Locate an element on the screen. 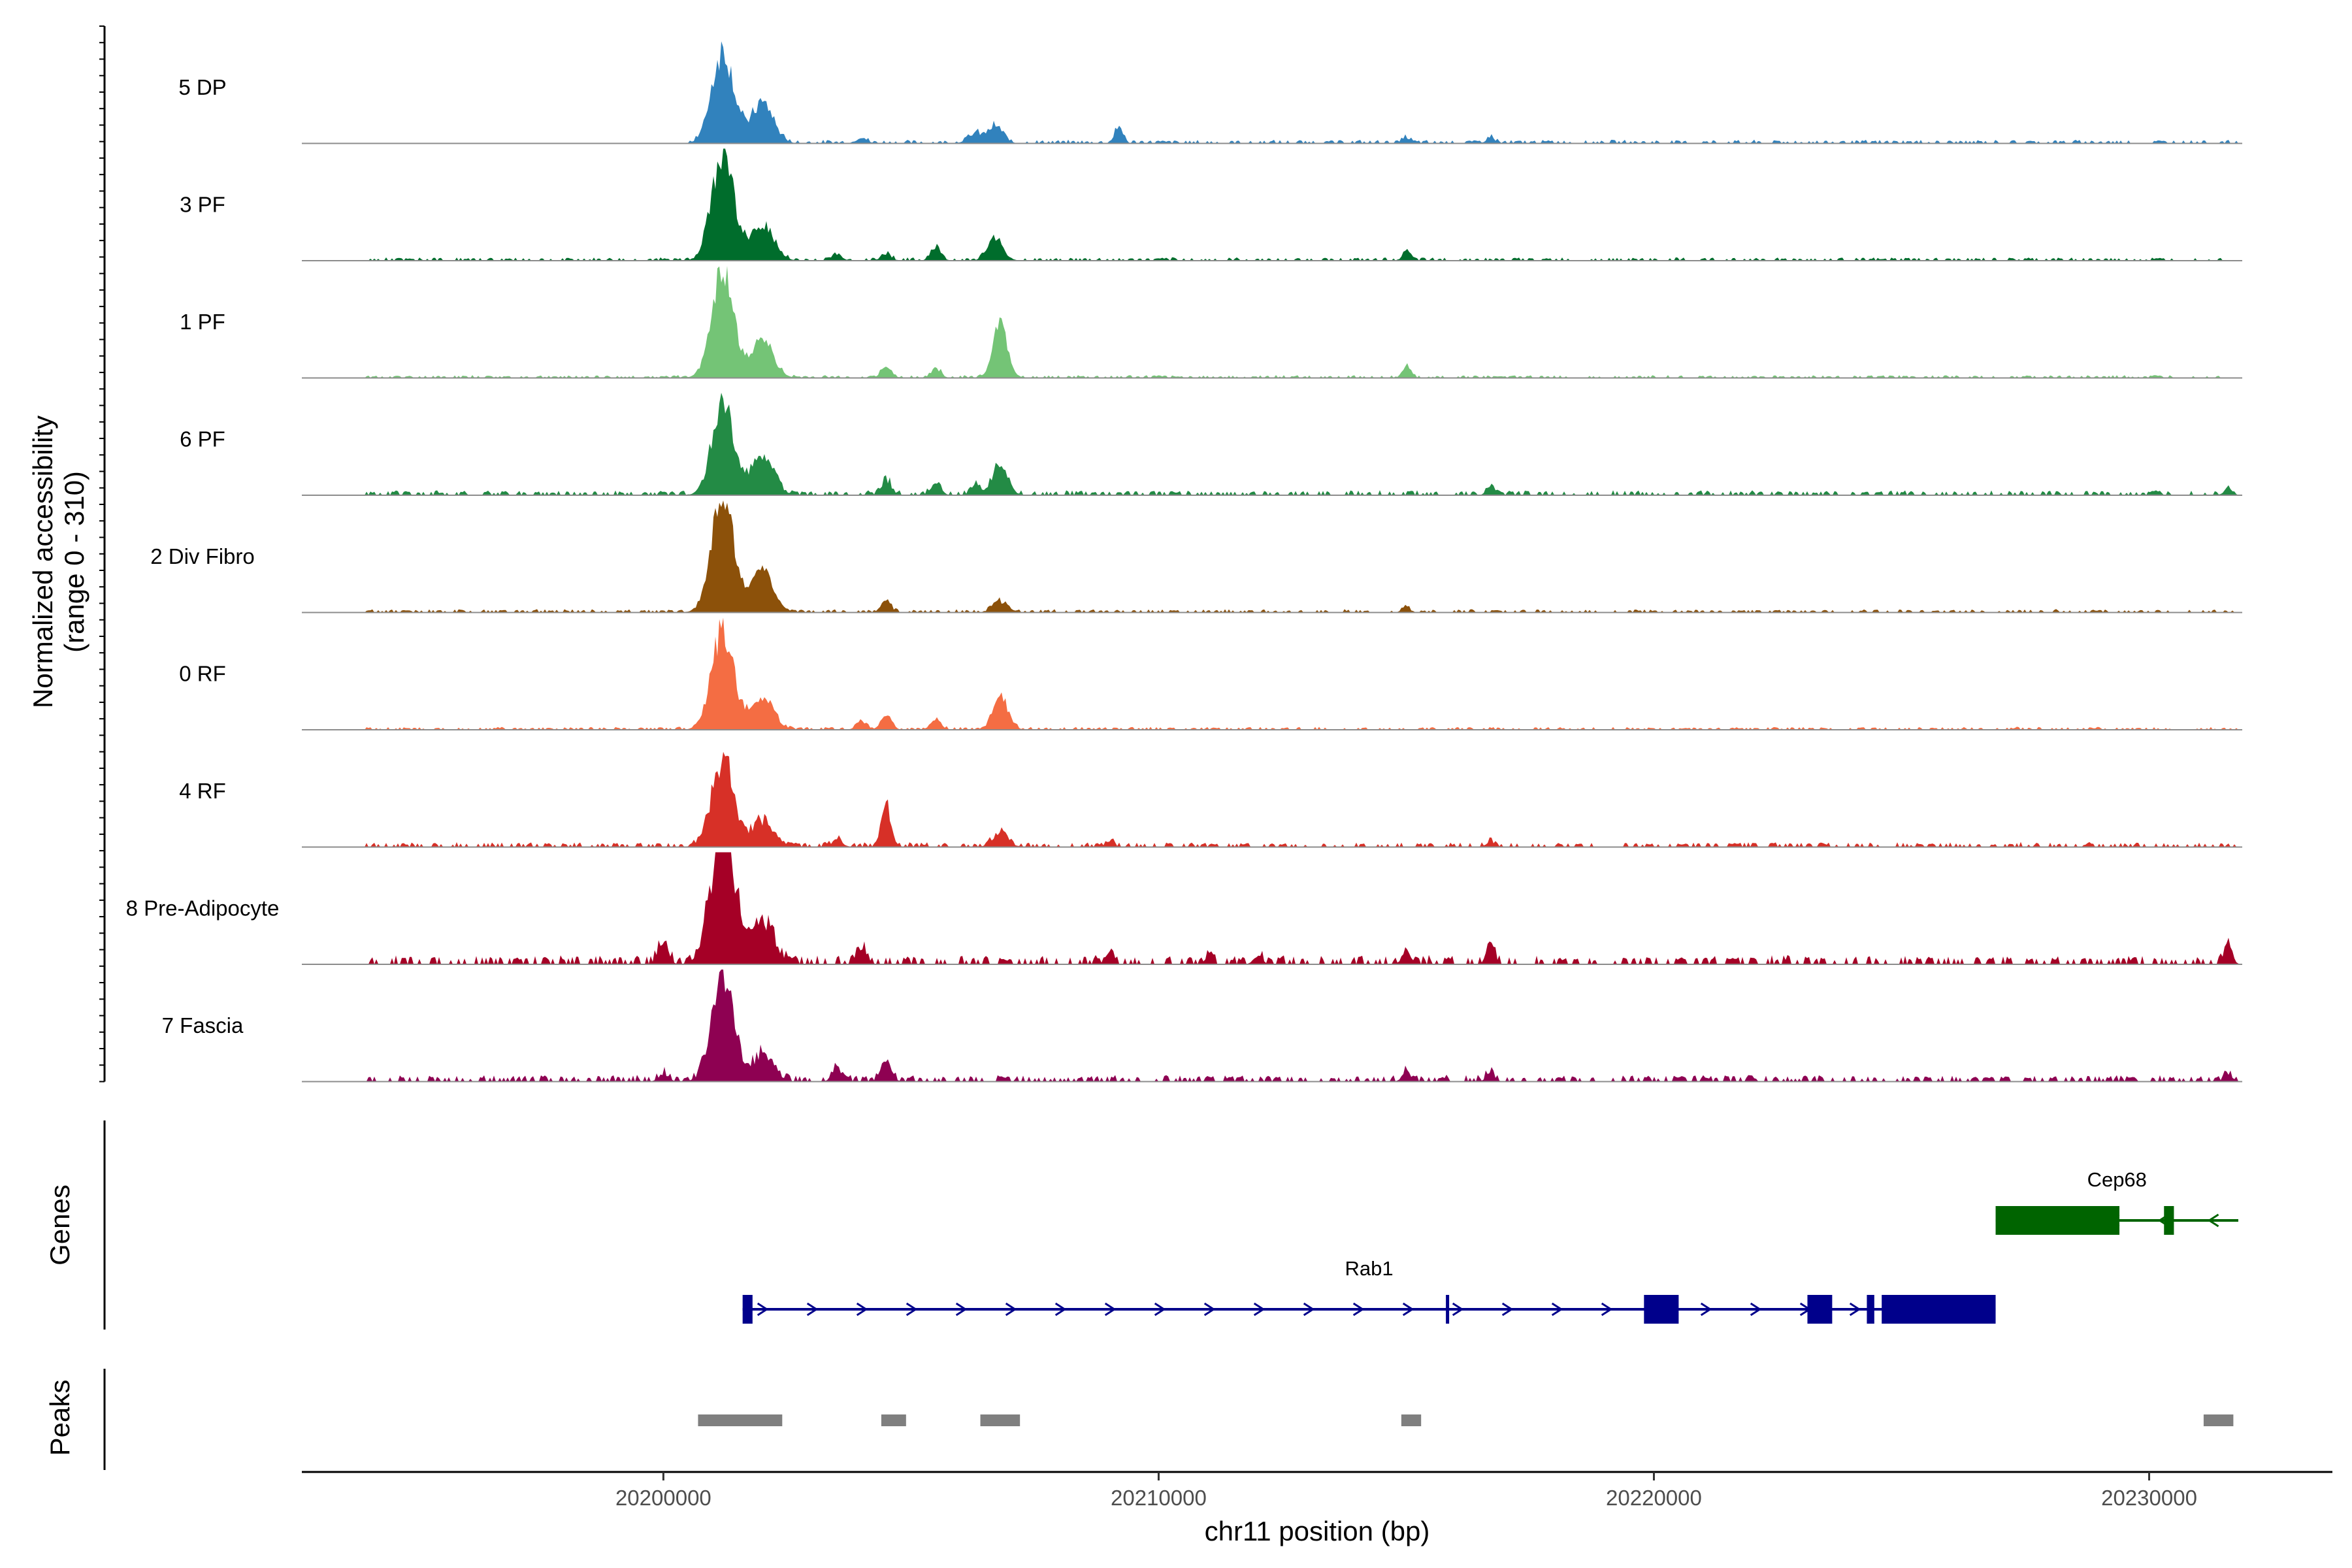  x-axis: 20200000 20210000 20220000 20230000 is located at coordinates (1317, 1490).